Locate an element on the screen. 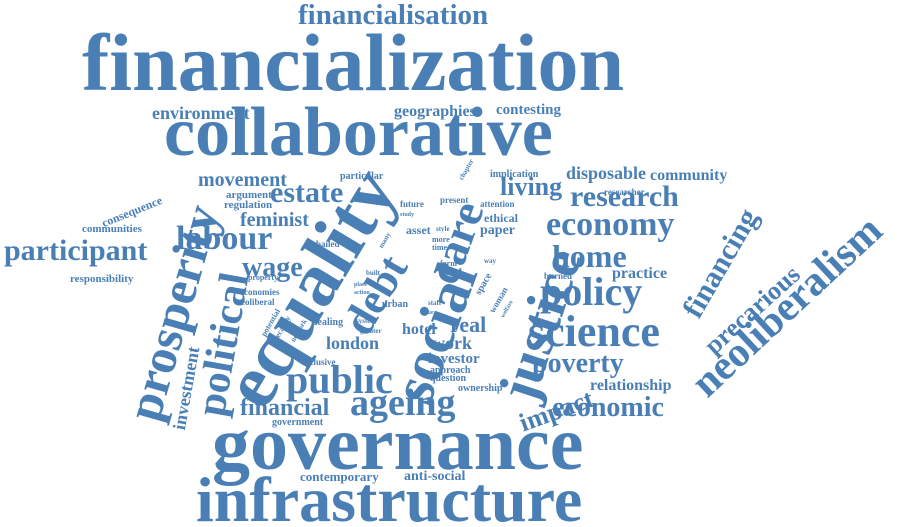 This screenshot has height=527, width=900. word-argument: argument is located at coordinates (249, 195).